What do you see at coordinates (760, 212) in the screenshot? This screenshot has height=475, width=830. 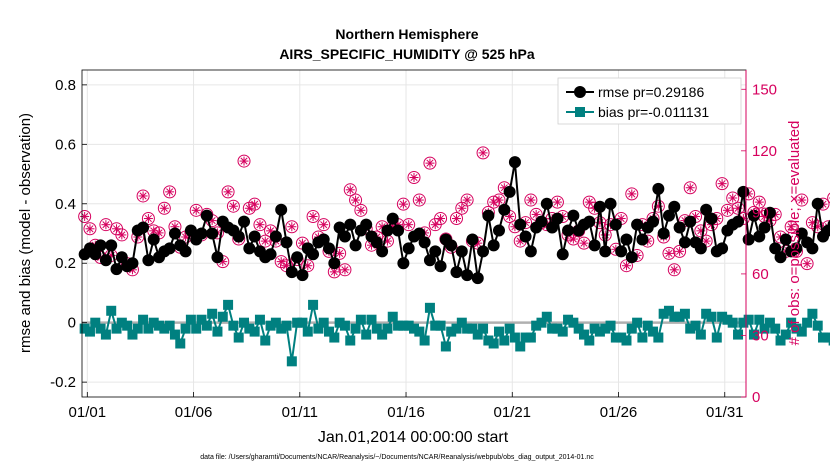 I see `y-right-tick-label: 90` at bounding box center [760, 212].